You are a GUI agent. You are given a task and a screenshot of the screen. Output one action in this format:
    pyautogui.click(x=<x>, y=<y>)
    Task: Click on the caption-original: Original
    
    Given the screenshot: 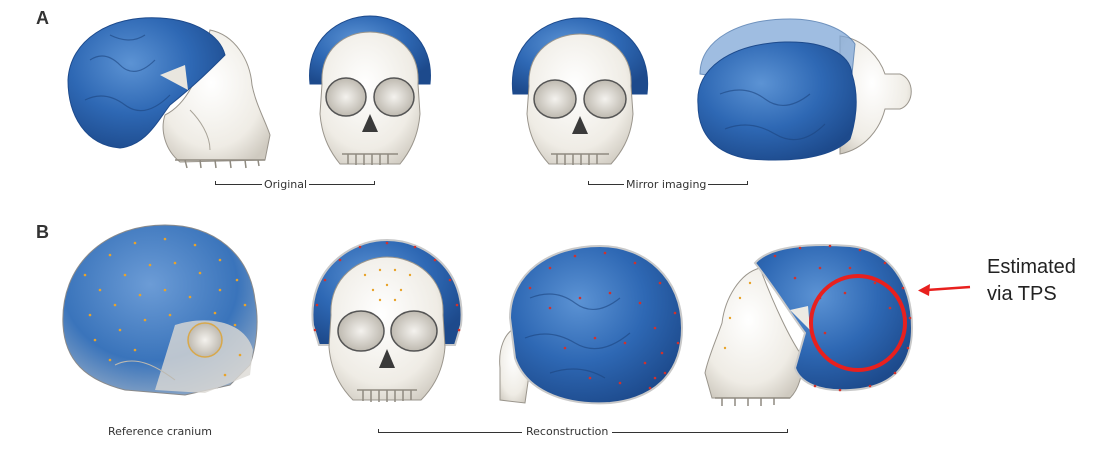 What is the action you would take?
    pyautogui.click(x=286, y=184)
    